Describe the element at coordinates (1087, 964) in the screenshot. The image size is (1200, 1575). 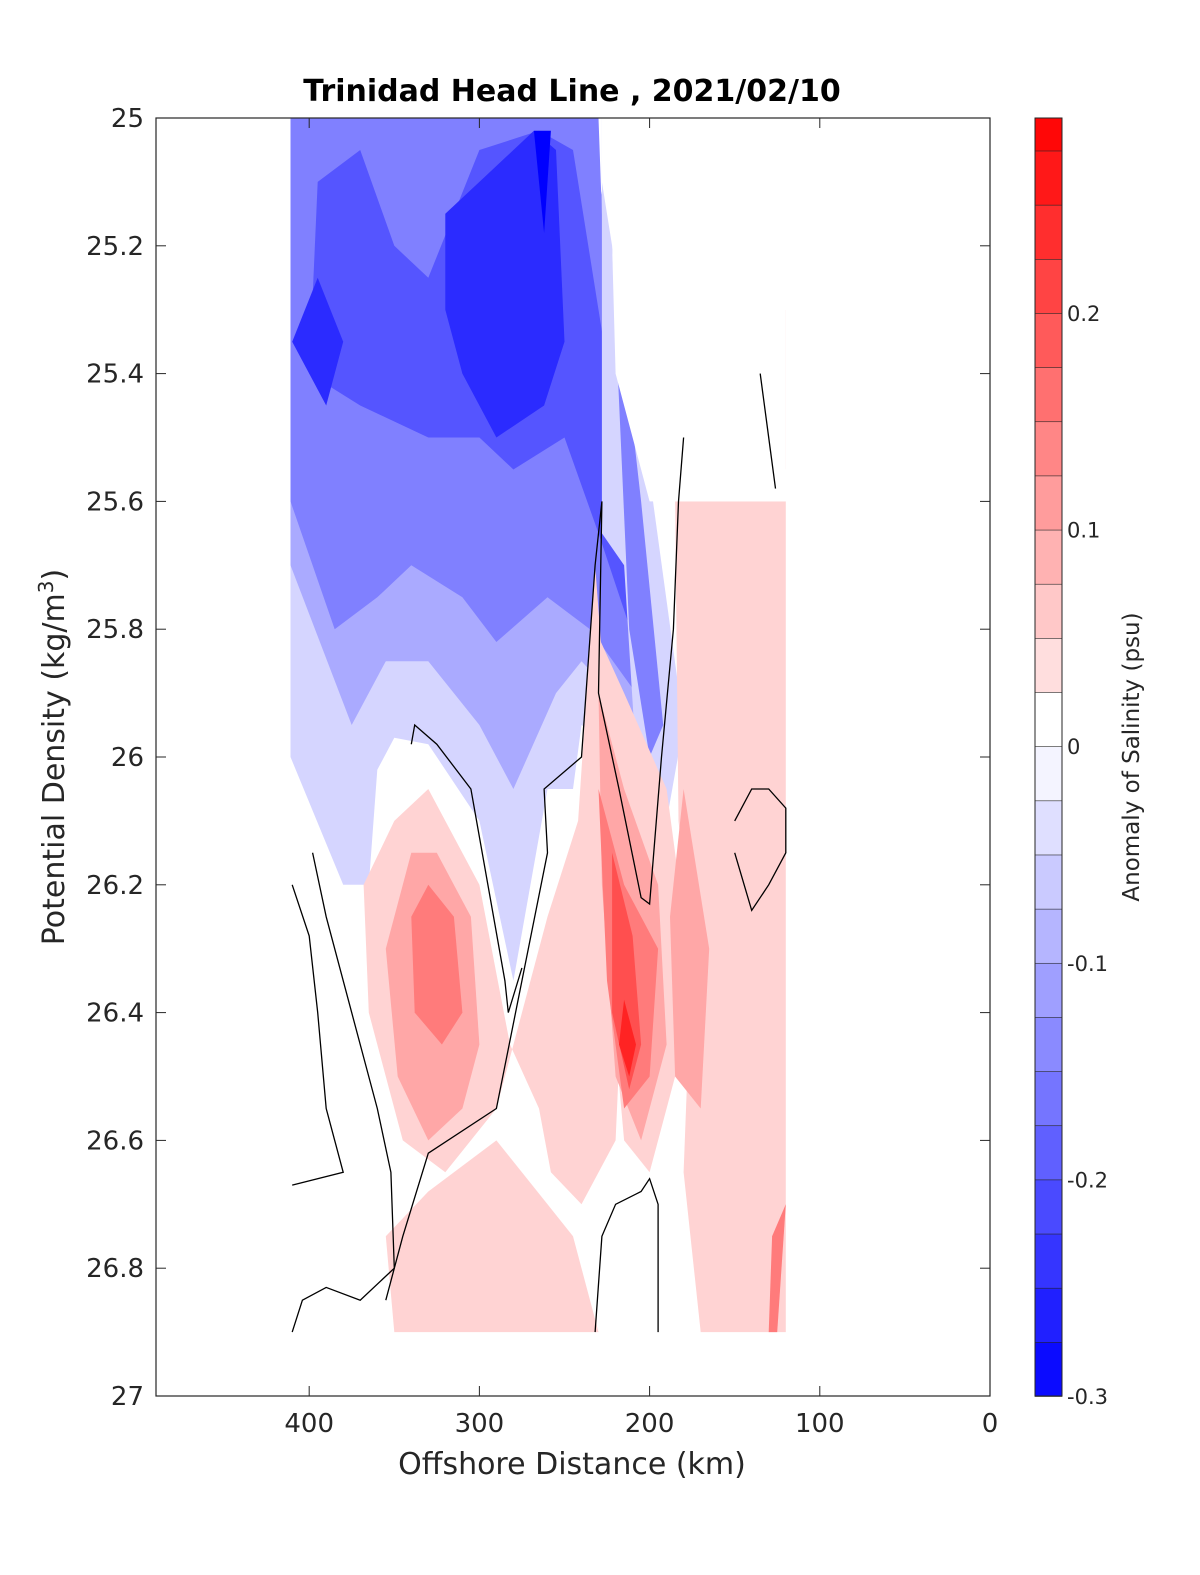
I see `colorbar-tick-label: -0.1` at that location.